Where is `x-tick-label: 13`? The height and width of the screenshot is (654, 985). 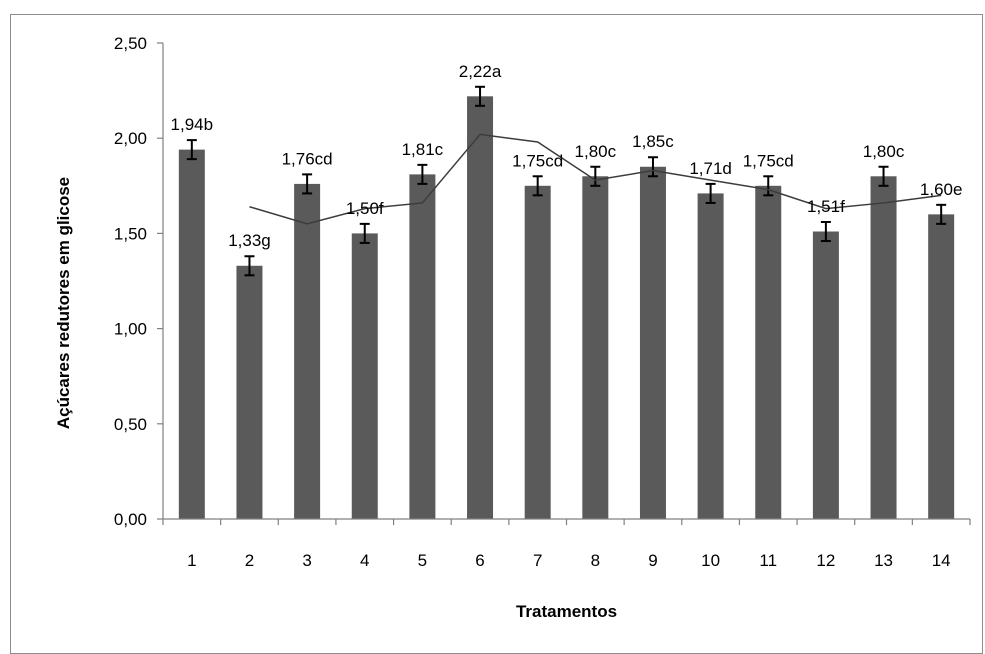
x-tick-label: 13 is located at coordinates (883, 560).